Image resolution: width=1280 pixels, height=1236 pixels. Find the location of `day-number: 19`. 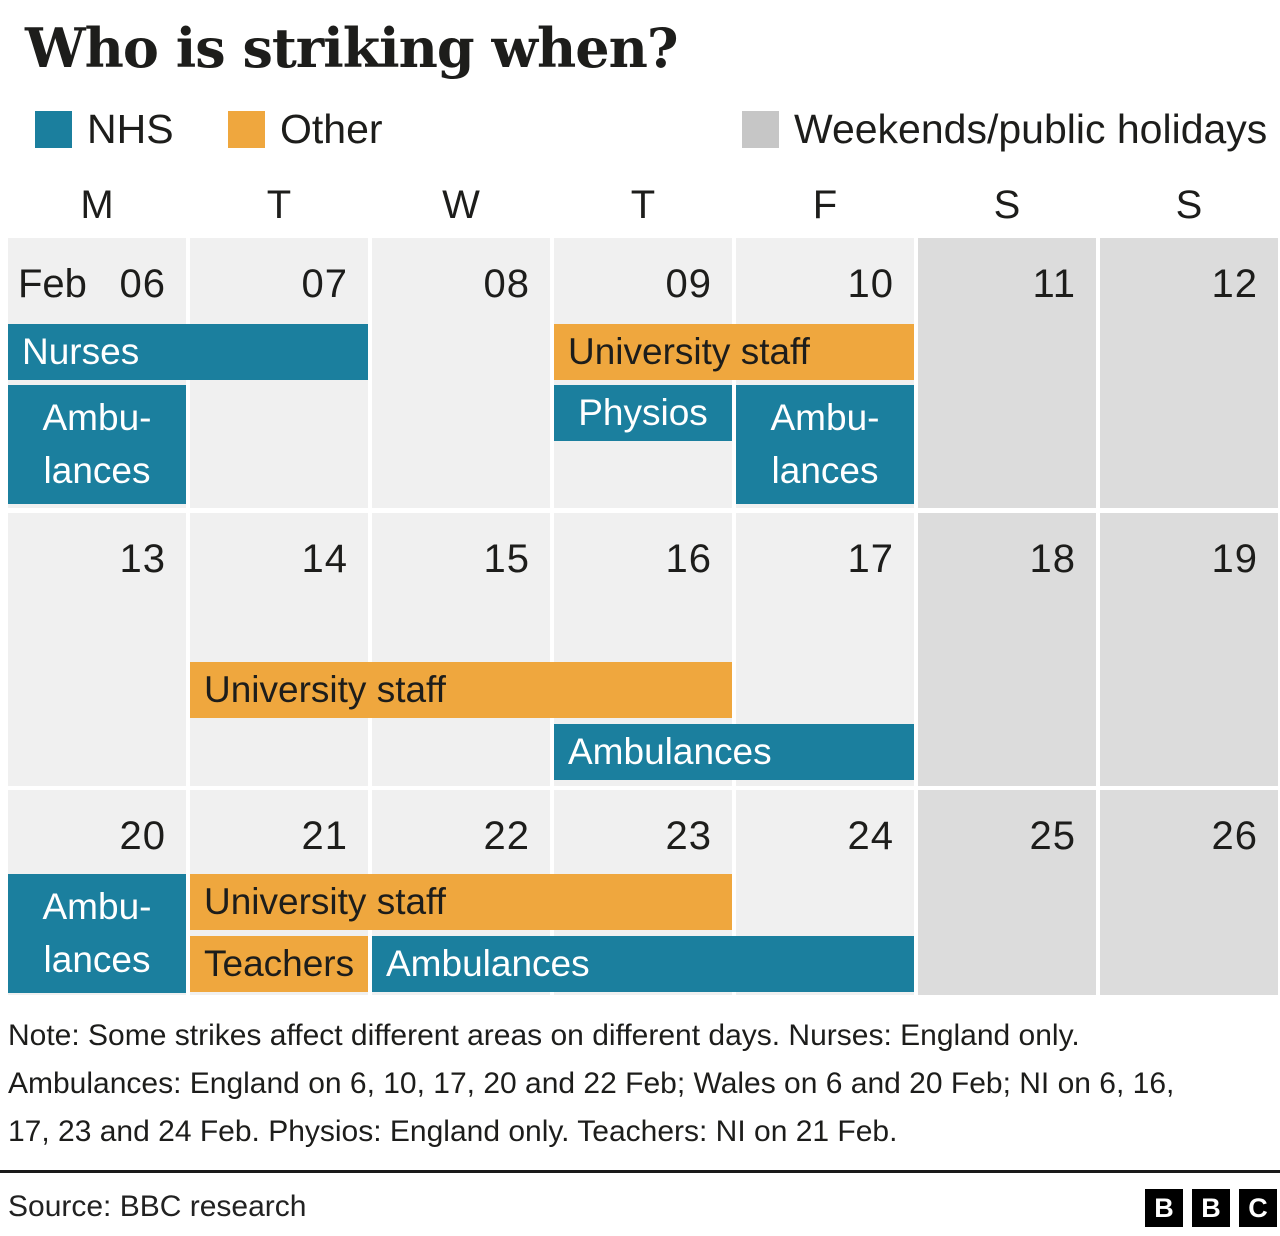

day-number: 19 is located at coordinates (1234, 559).